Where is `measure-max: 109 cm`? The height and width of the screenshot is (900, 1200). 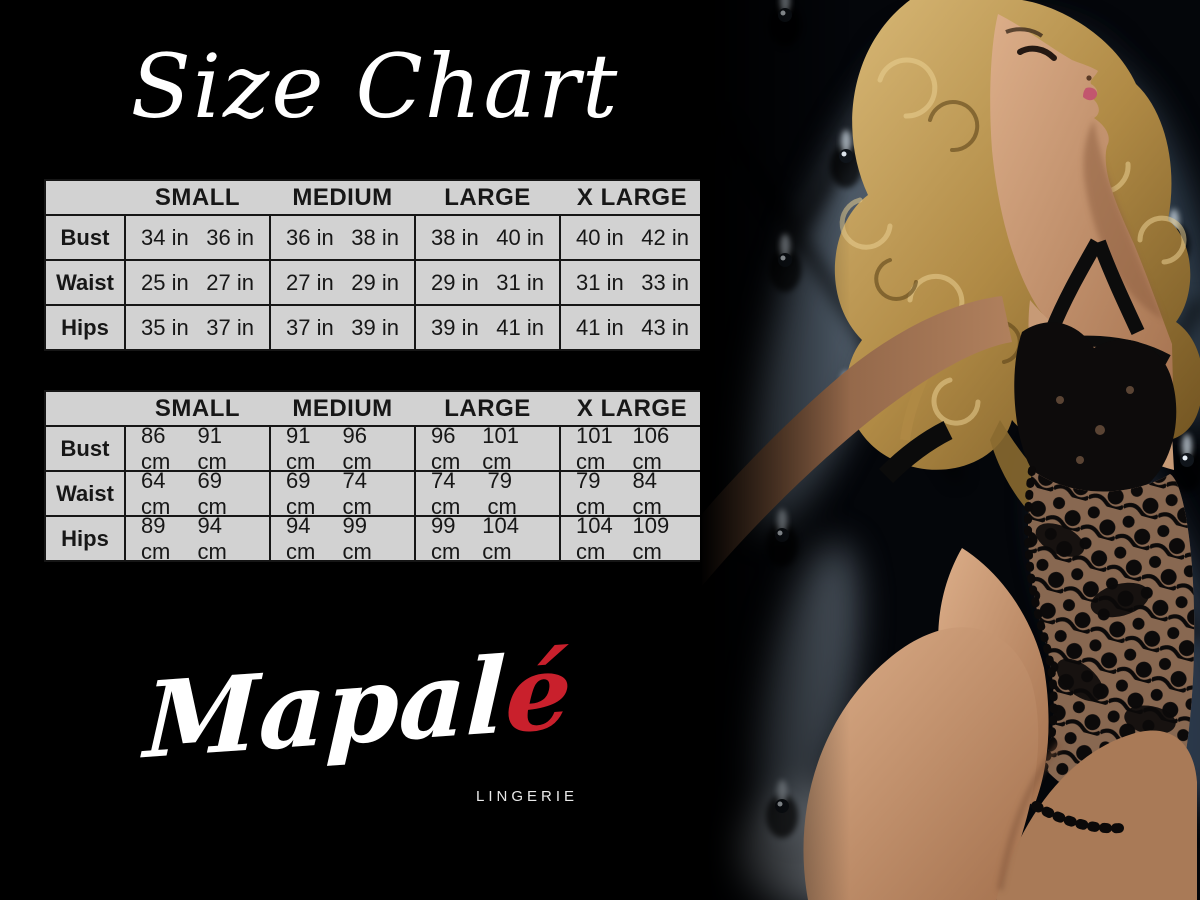 measure-max: 109 cm is located at coordinates (651, 538).